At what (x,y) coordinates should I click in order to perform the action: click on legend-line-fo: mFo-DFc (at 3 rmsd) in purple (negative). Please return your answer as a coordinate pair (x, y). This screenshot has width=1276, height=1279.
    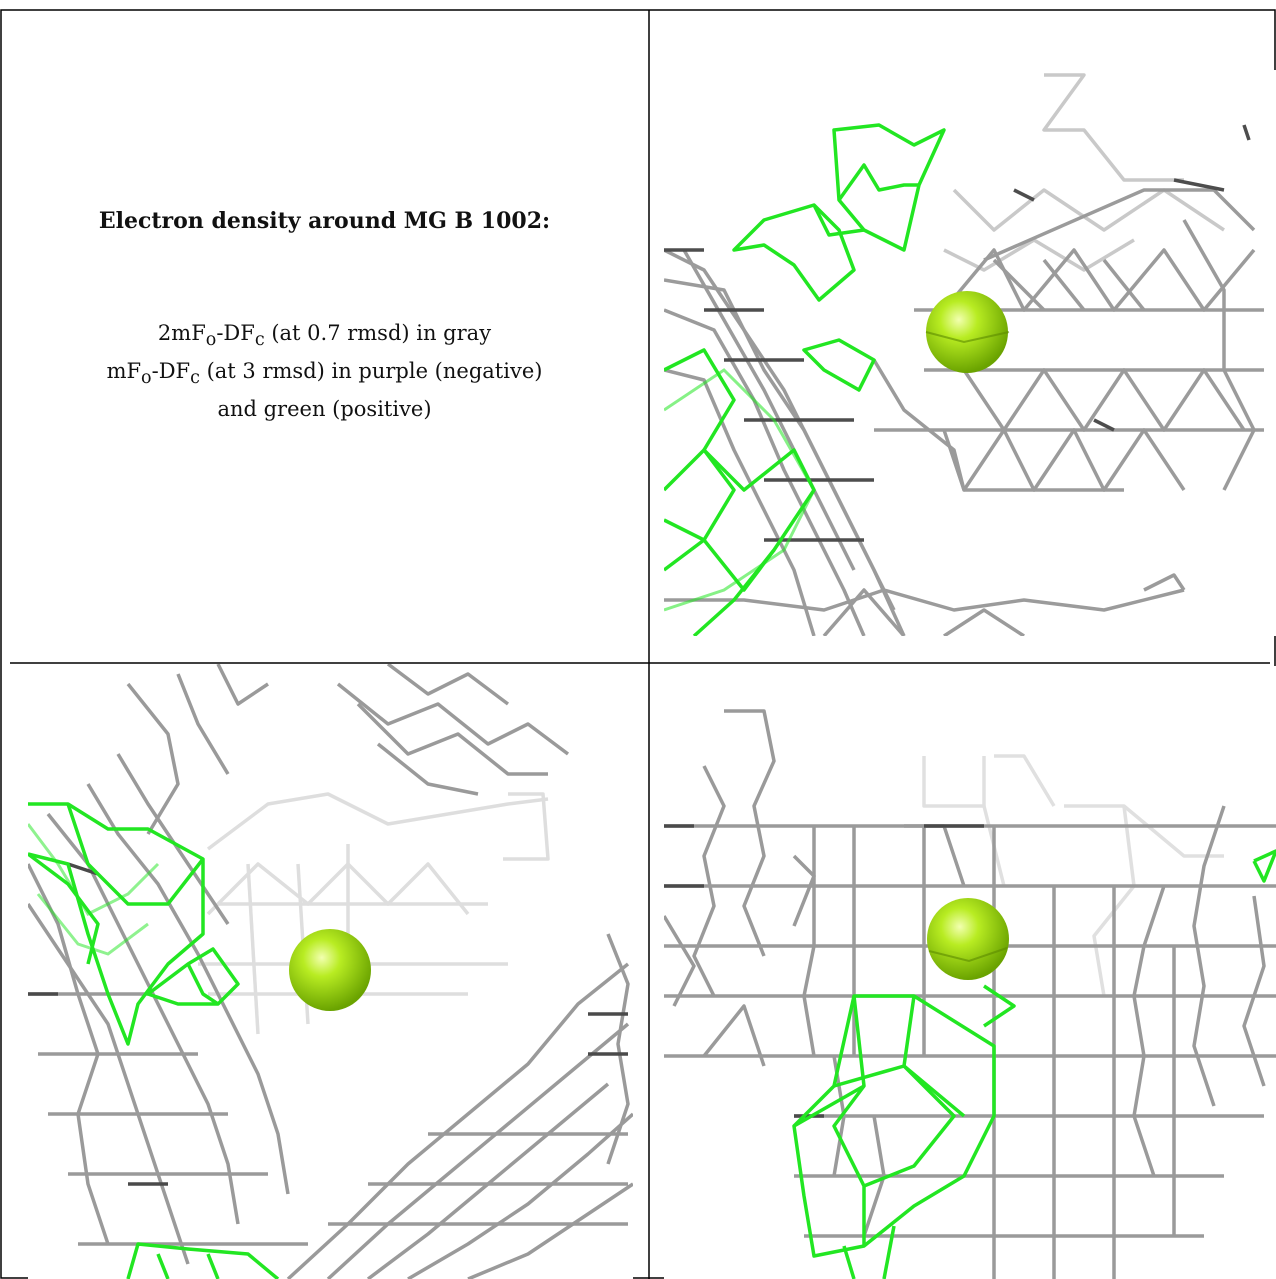
    Looking at the image, I should click on (324, 374).